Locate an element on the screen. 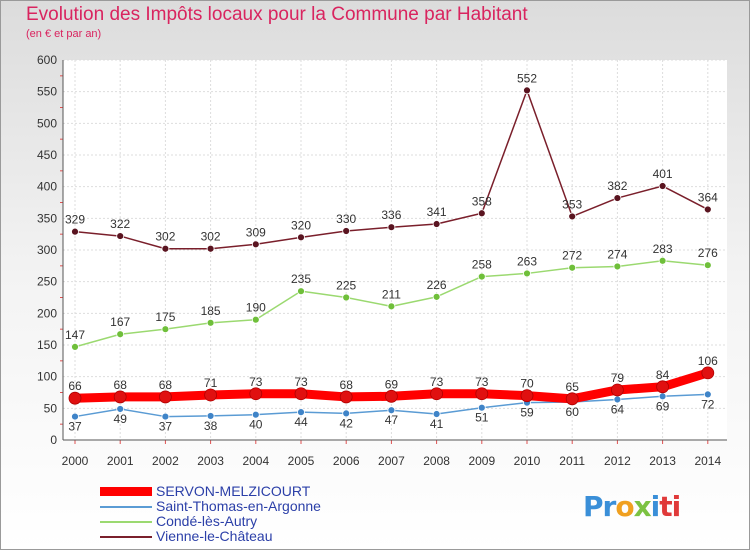  data-label-saint-thomas-en-argonne: 60 is located at coordinates (573, 412).